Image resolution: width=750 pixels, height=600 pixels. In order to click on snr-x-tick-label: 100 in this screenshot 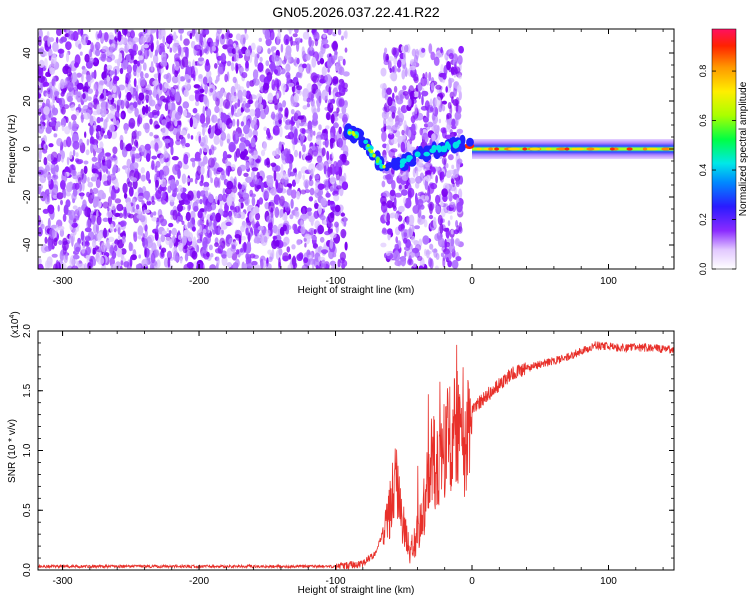, I will do `click(608, 581)`.